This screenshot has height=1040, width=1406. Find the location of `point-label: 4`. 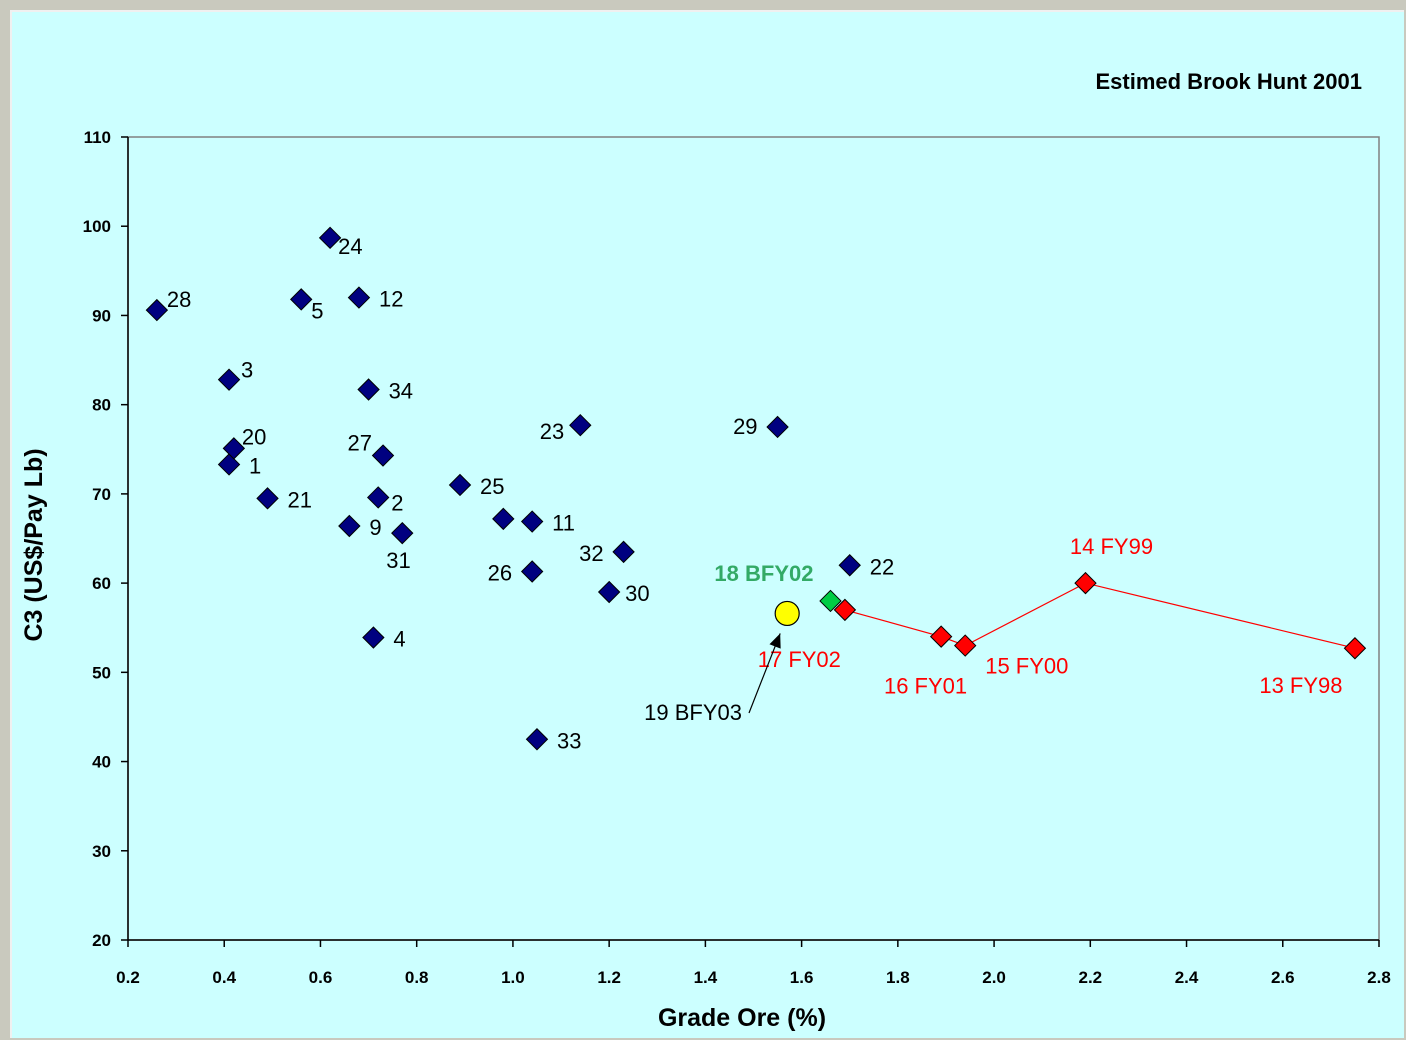

point-label: 4 is located at coordinates (399, 639).